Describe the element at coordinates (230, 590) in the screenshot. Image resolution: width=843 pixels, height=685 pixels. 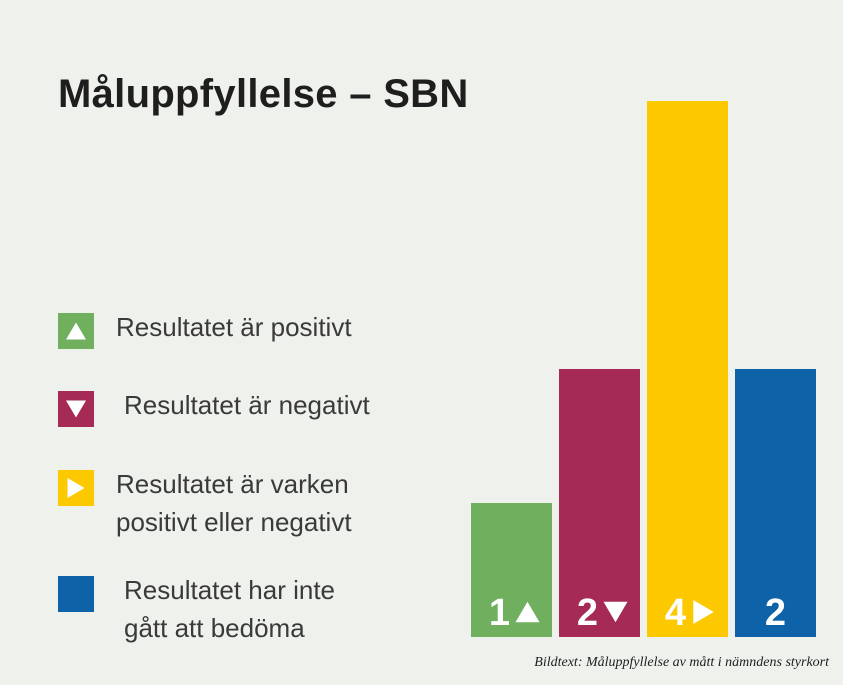
I see `legend-label-line: Resultatet har inte` at that location.